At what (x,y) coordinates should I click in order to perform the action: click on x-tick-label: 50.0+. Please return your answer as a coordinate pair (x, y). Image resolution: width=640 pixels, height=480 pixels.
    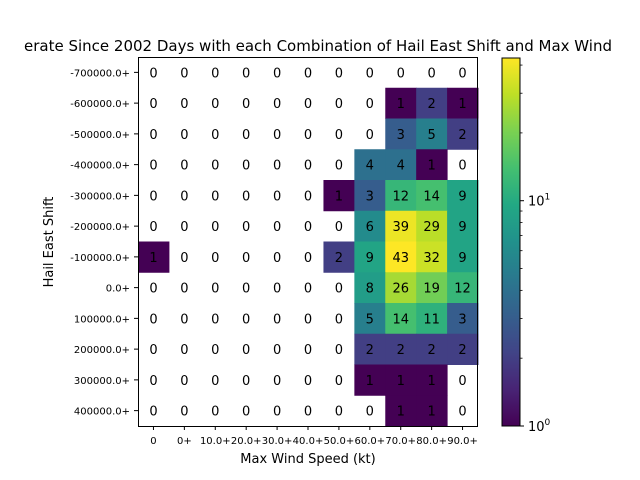
    Looking at the image, I should click on (339, 441).